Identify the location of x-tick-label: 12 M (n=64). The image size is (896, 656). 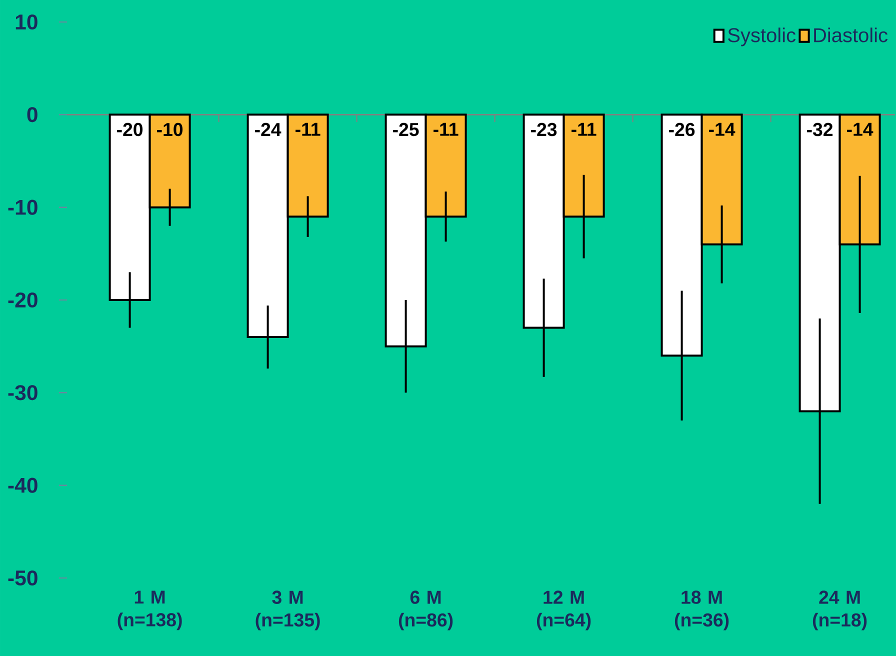
(563, 610).